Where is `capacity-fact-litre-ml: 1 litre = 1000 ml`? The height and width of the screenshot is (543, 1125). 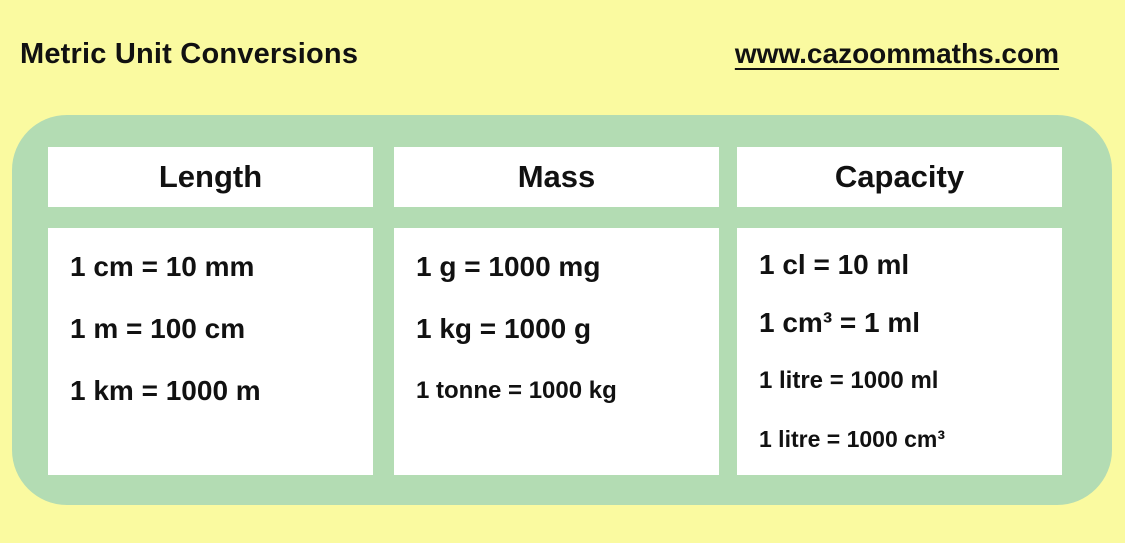 capacity-fact-litre-ml: 1 litre = 1000 ml is located at coordinates (849, 380).